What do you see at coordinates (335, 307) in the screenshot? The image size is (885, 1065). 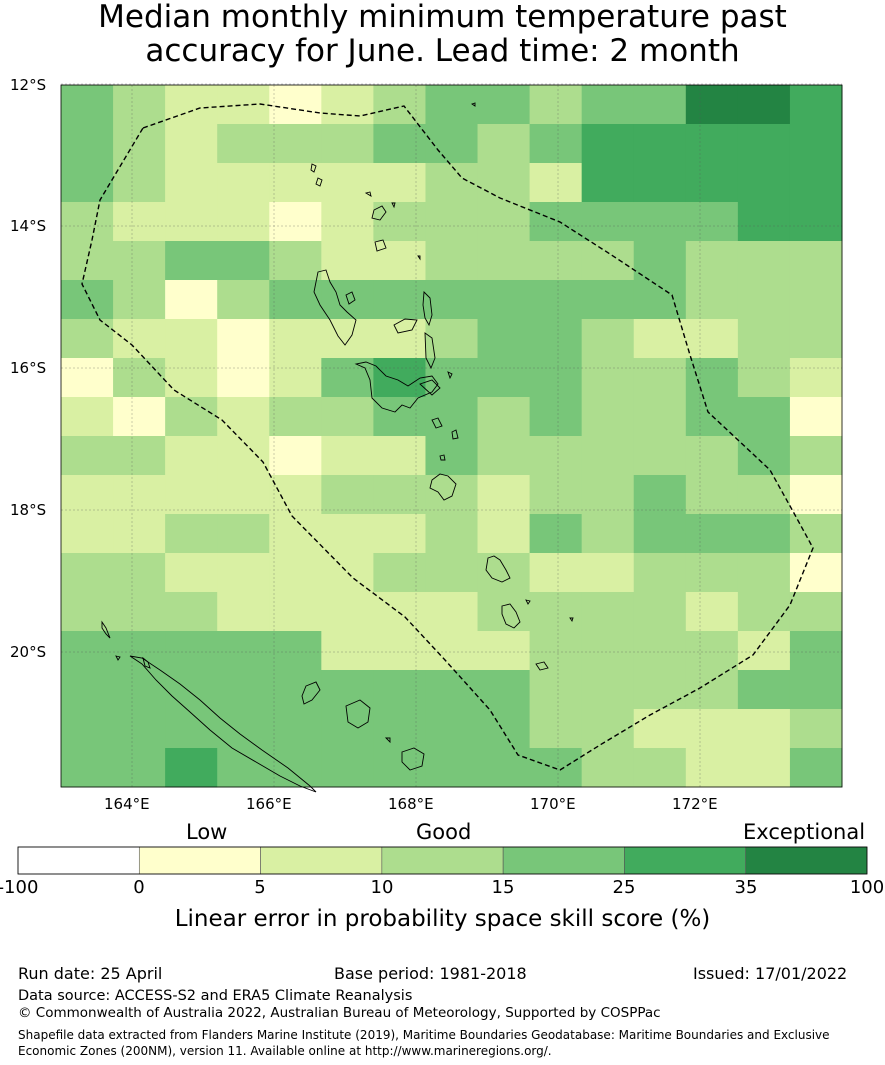 I see `island-espiritu-santo` at bounding box center [335, 307].